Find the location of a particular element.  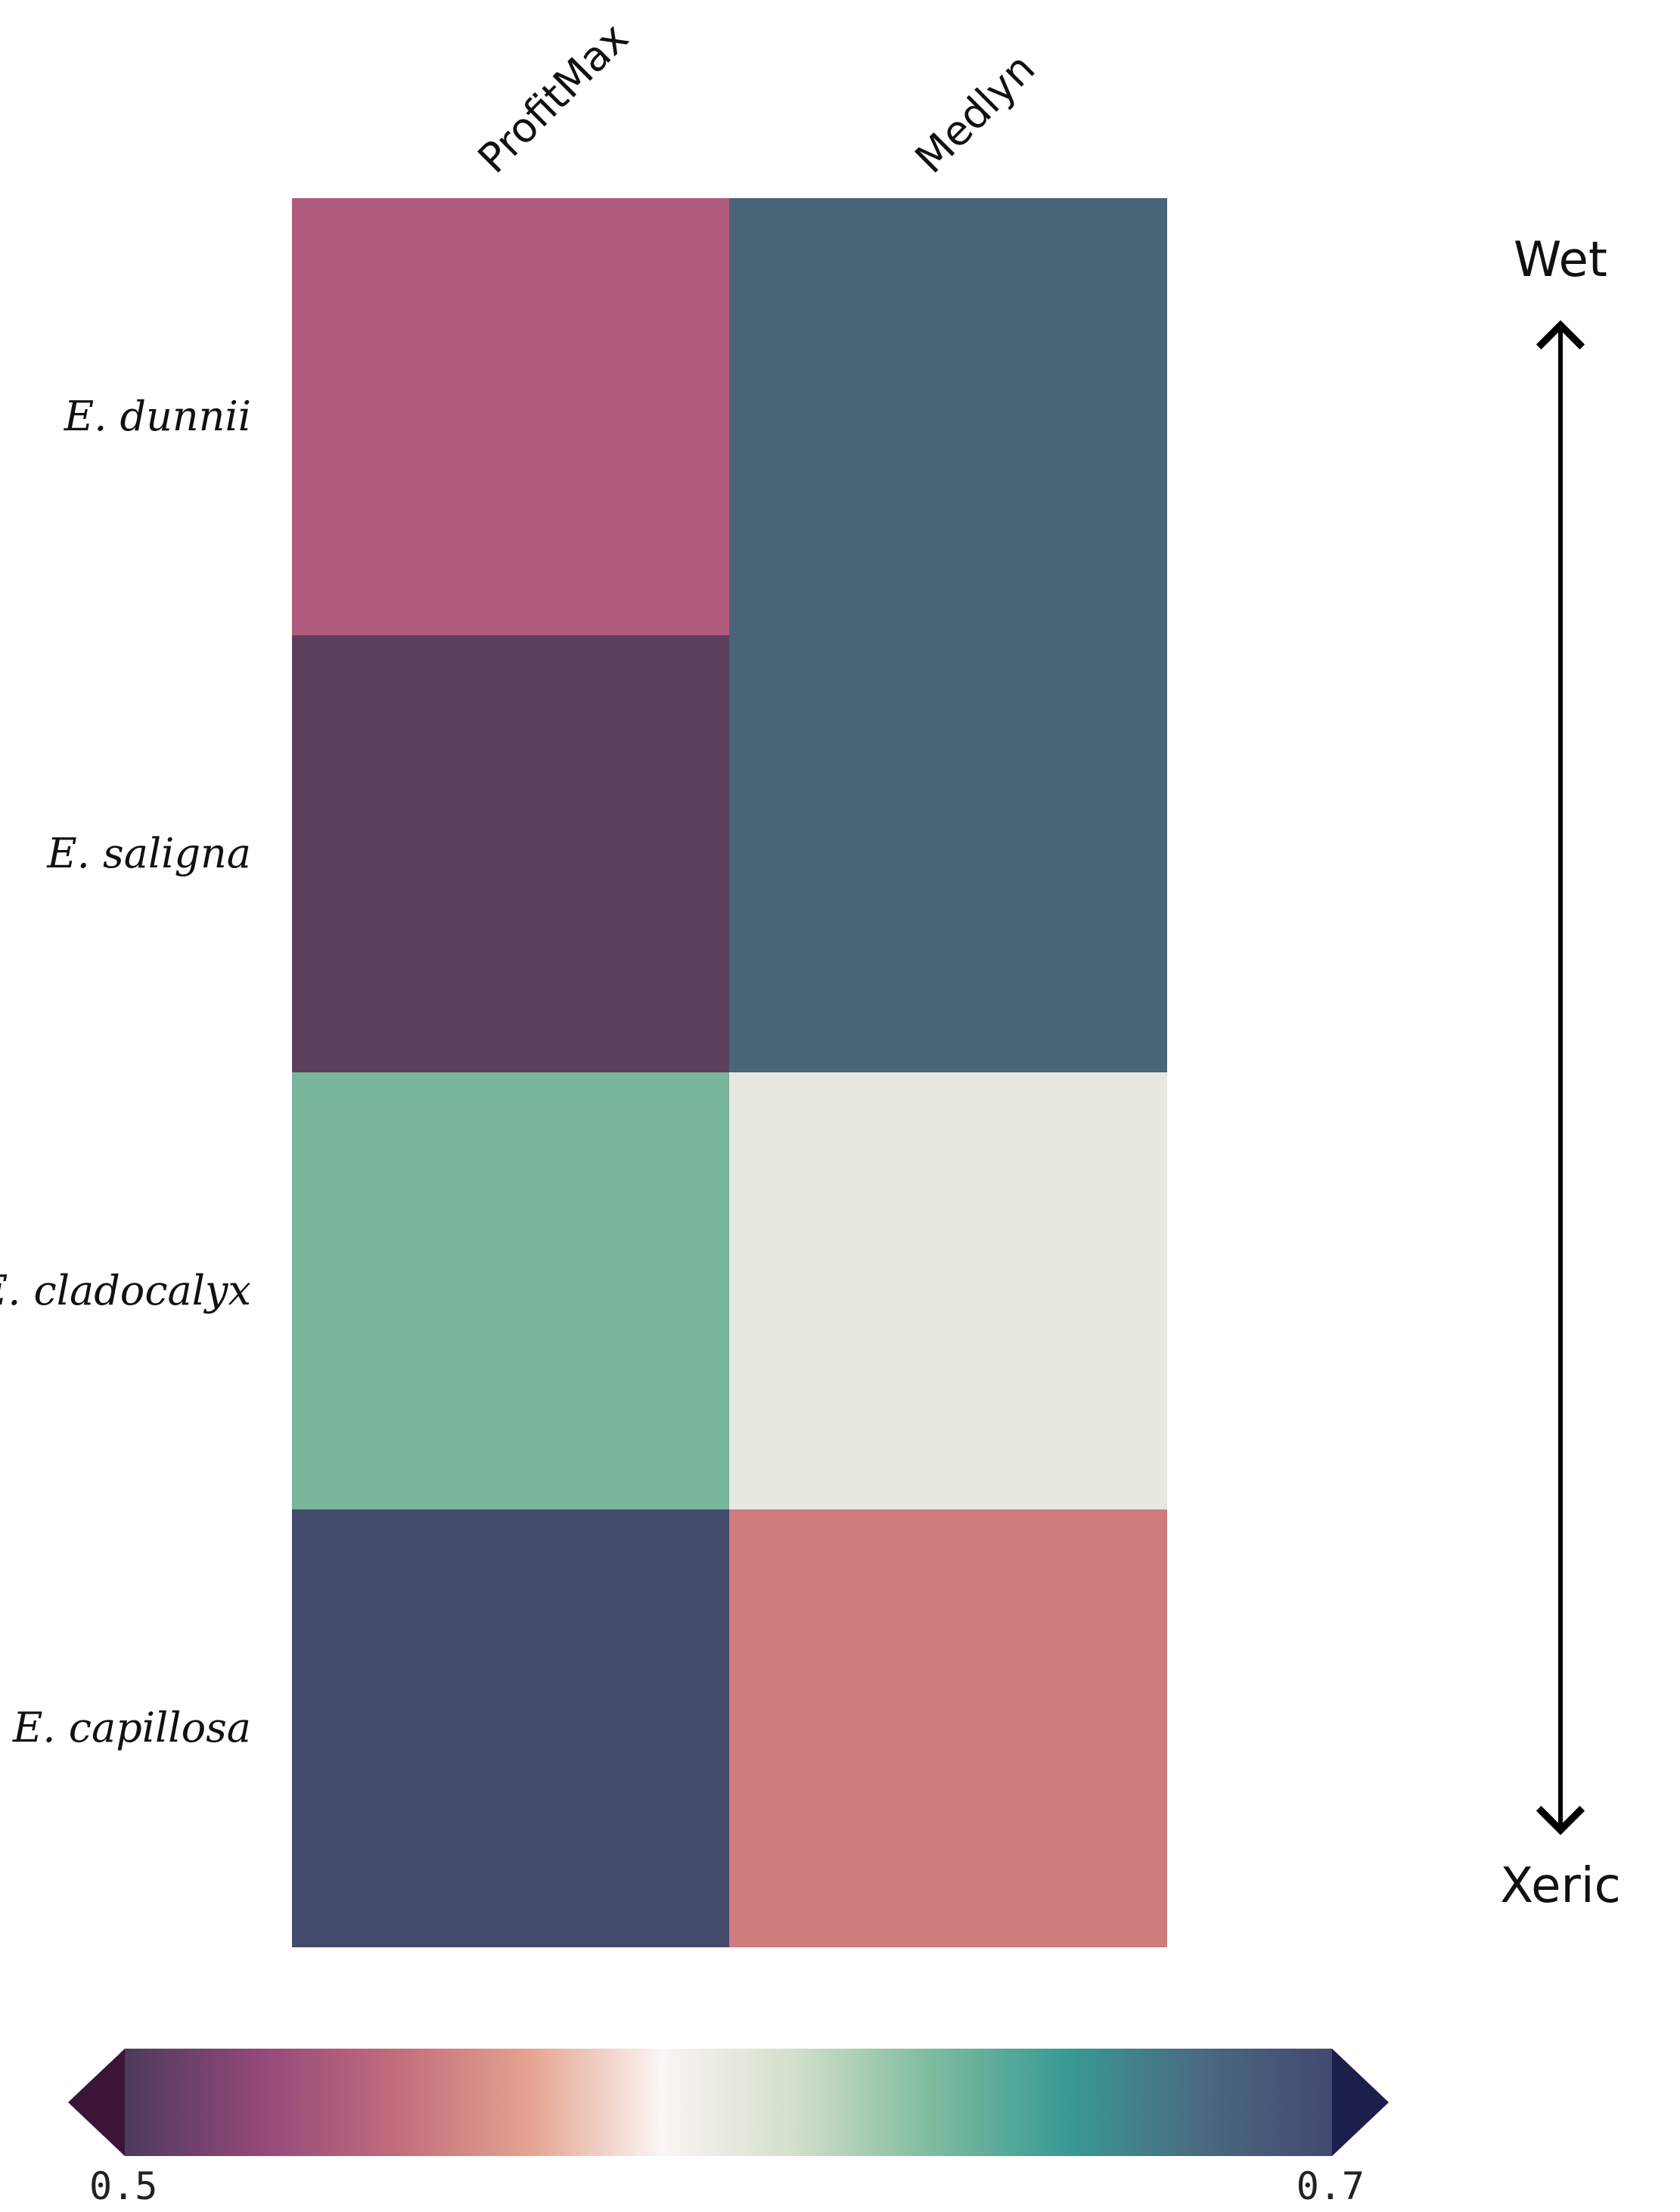

column-label: ProfitMax is located at coordinates (553, 98).